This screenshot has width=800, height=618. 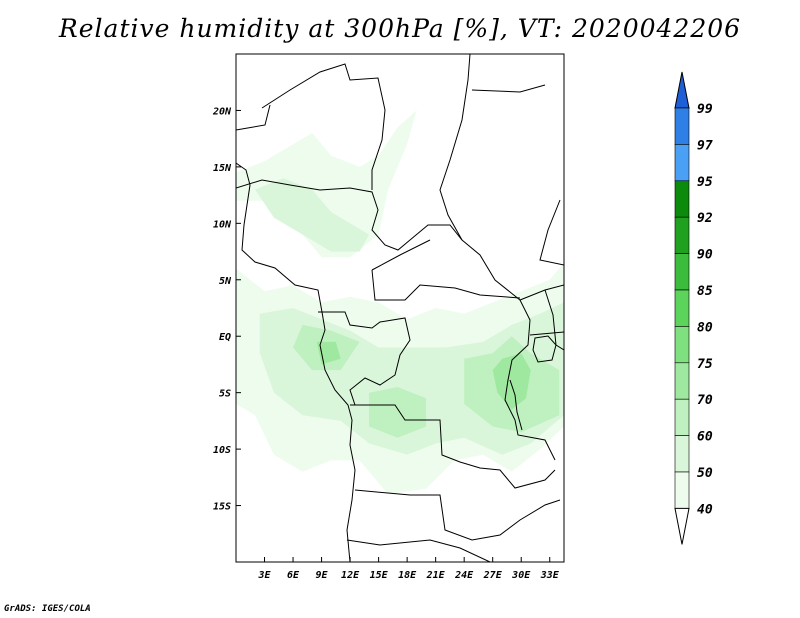 I want to click on y-tick-label: 15S, so click(x=222, y=507).